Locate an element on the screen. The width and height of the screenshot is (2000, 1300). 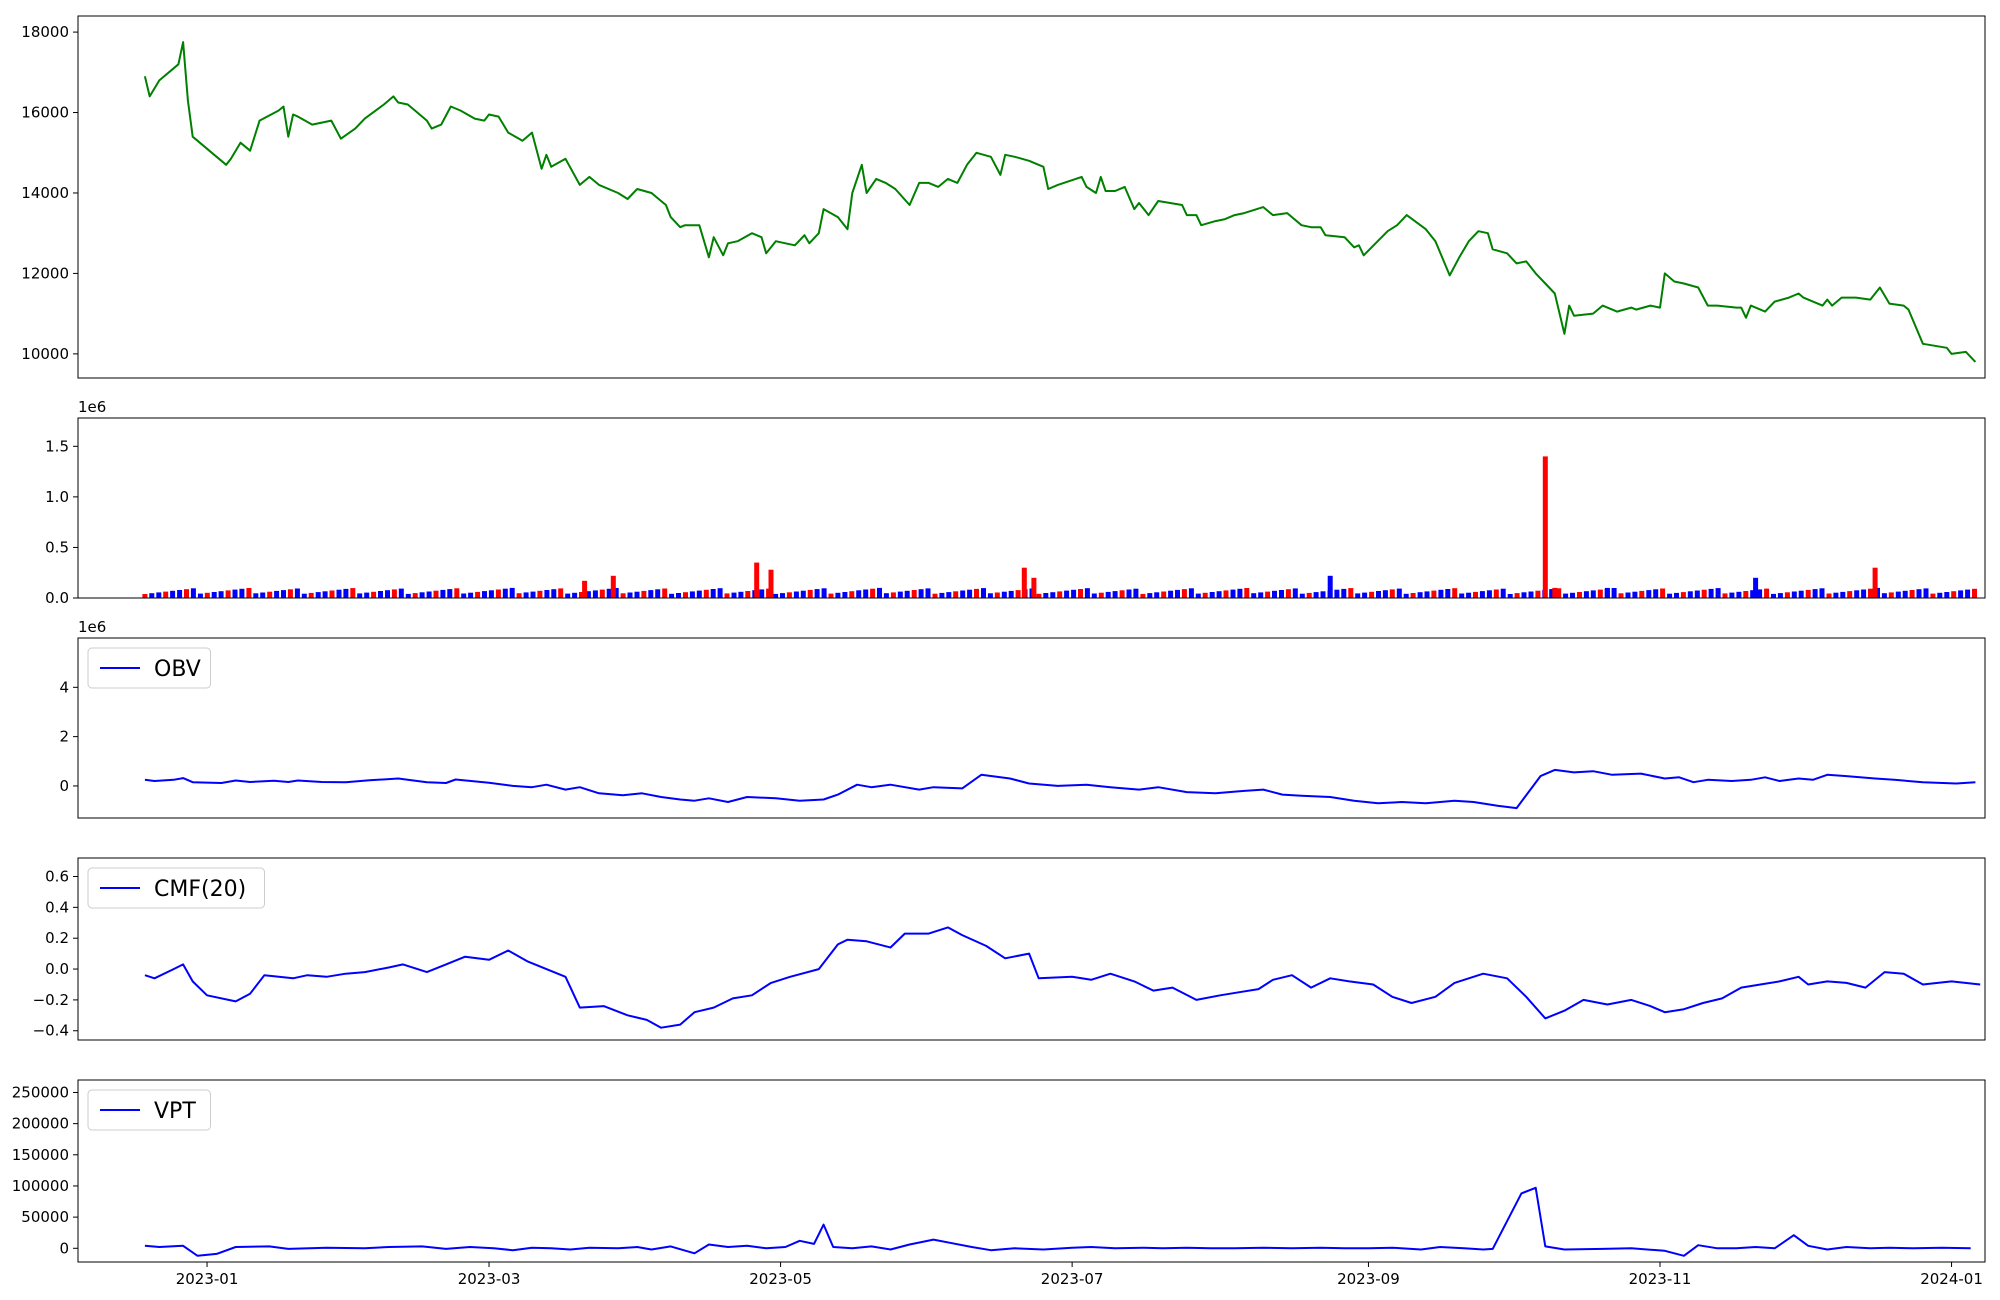
cmf-series-line is located at coordinates (1062, 977).